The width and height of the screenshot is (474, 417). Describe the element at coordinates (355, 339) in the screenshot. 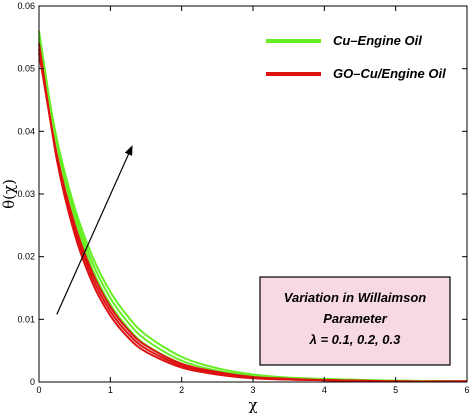

I see `annotation-line-3: λ = 0.1, 0.2, 0.3` at that location.